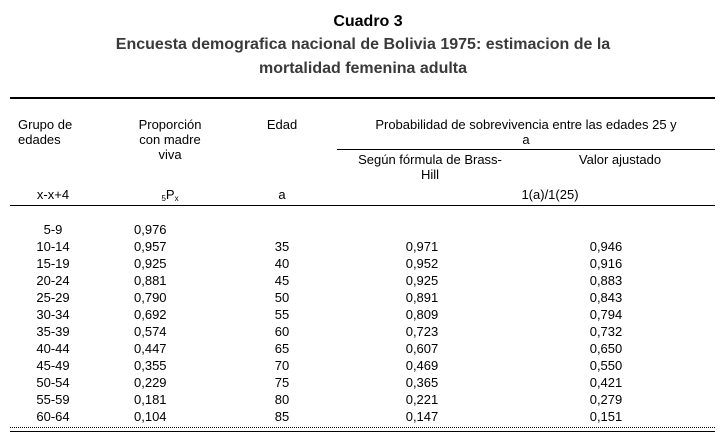  Describe the element at coordinates (430, 159) in the screenshot. I see `header-brass-hill-line-1: Según fórmula de Brass-` at that location.